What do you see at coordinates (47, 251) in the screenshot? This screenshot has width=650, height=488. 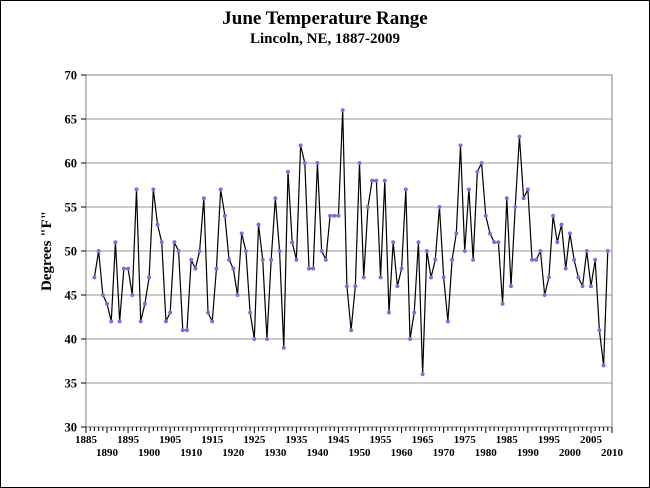 I see `y-axis-label: Degrees "F"` at bounding box center [47, 251].